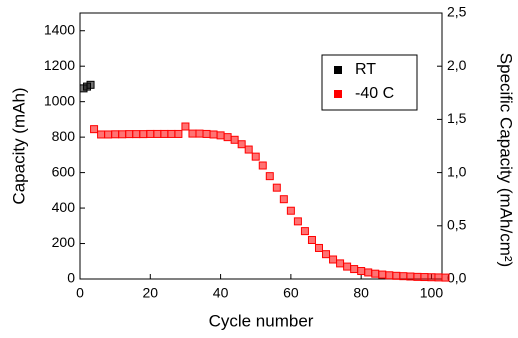 The image size is (518, 338). What do you see at coordinates (432, 293) in the screenshot?
I see `x-tick-label: 100` at bounding box center [432, 293].